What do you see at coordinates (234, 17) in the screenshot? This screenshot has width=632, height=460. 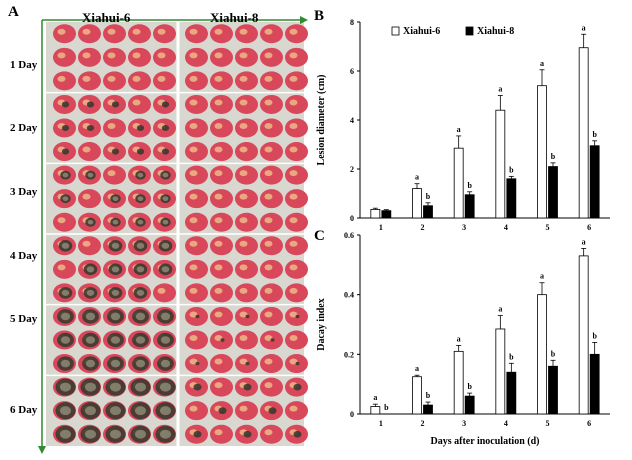 I see `cultivar-label-xiahui-8: Xiahui-8` at bounding box center [234, 17].